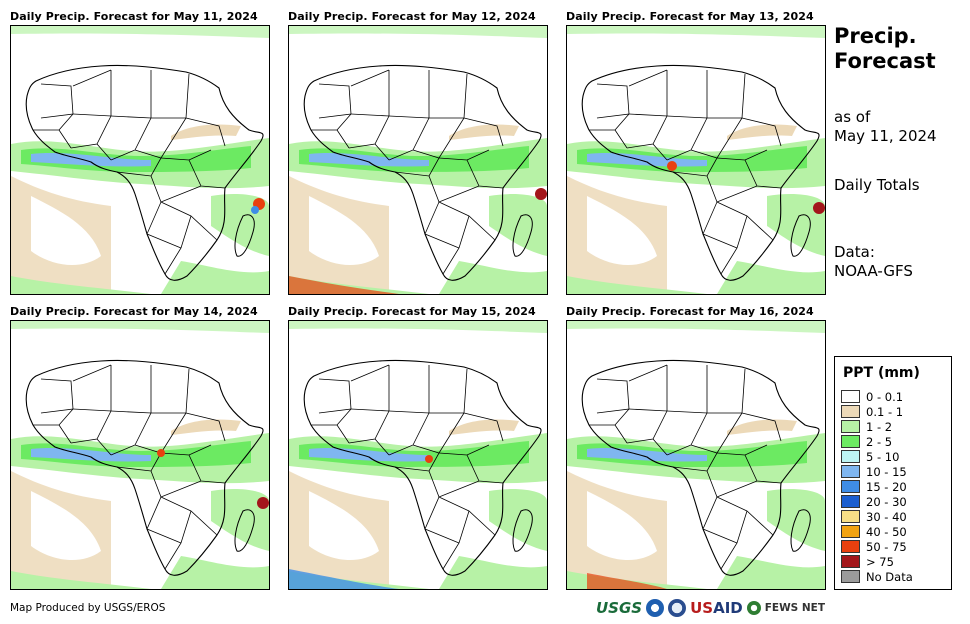  What do you see at coordinates (886, 531) in the screenshot?
I see `legend-label: 40 - 50` at bounding box center [886, 531].